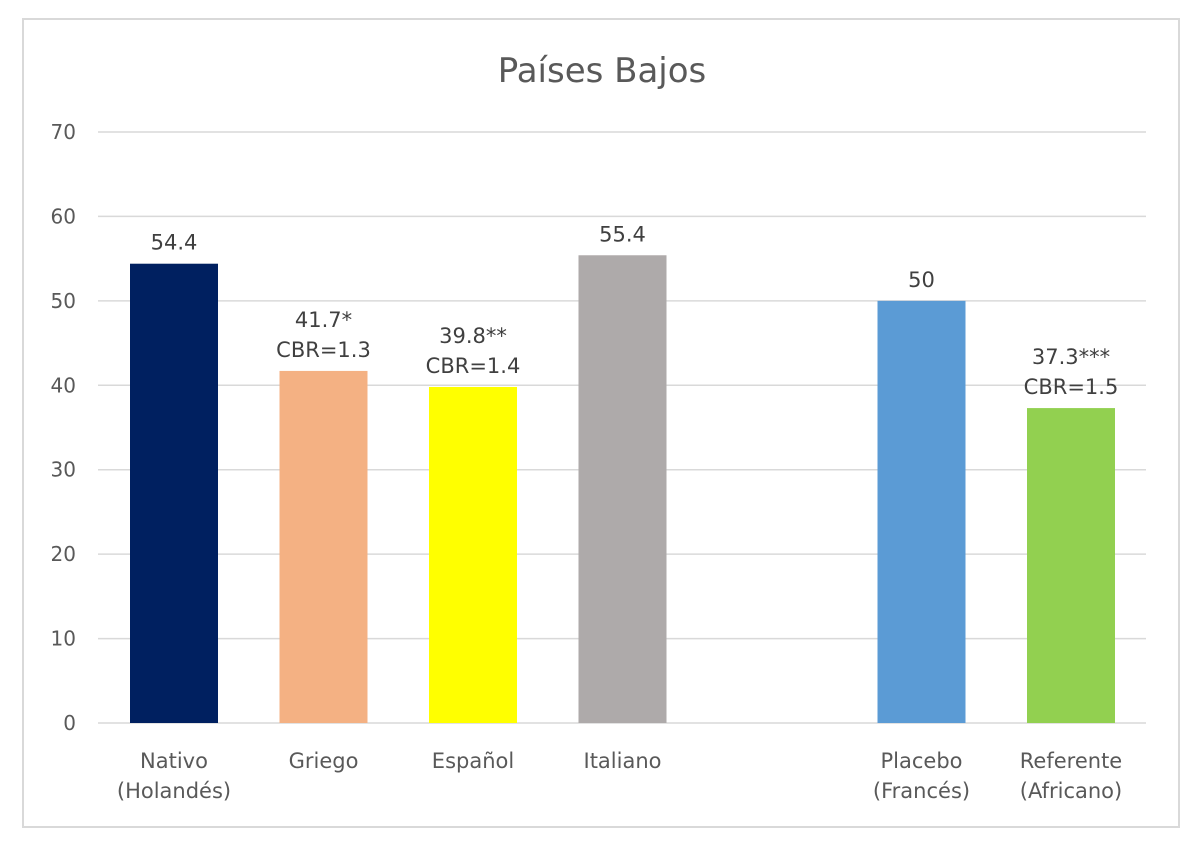  I want to click on data-label: 55.4, so click(622, 234).